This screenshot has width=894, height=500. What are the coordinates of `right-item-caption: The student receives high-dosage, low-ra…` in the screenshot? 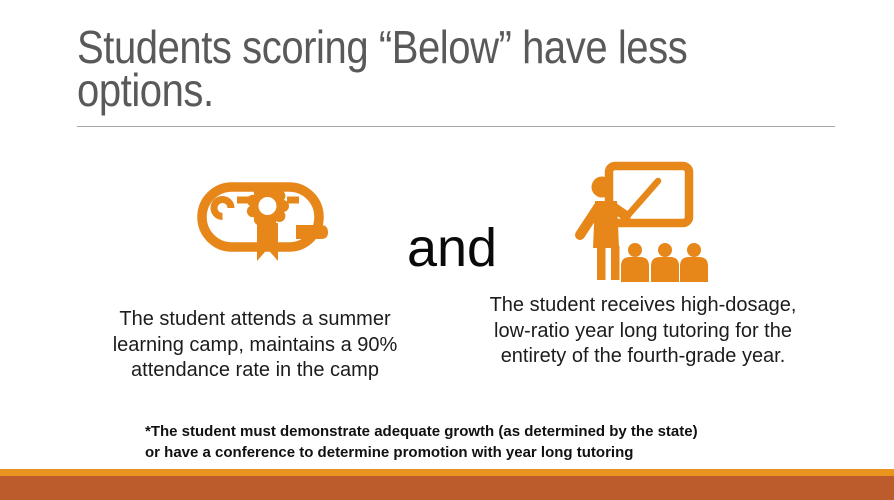 It's located at (643, 331).